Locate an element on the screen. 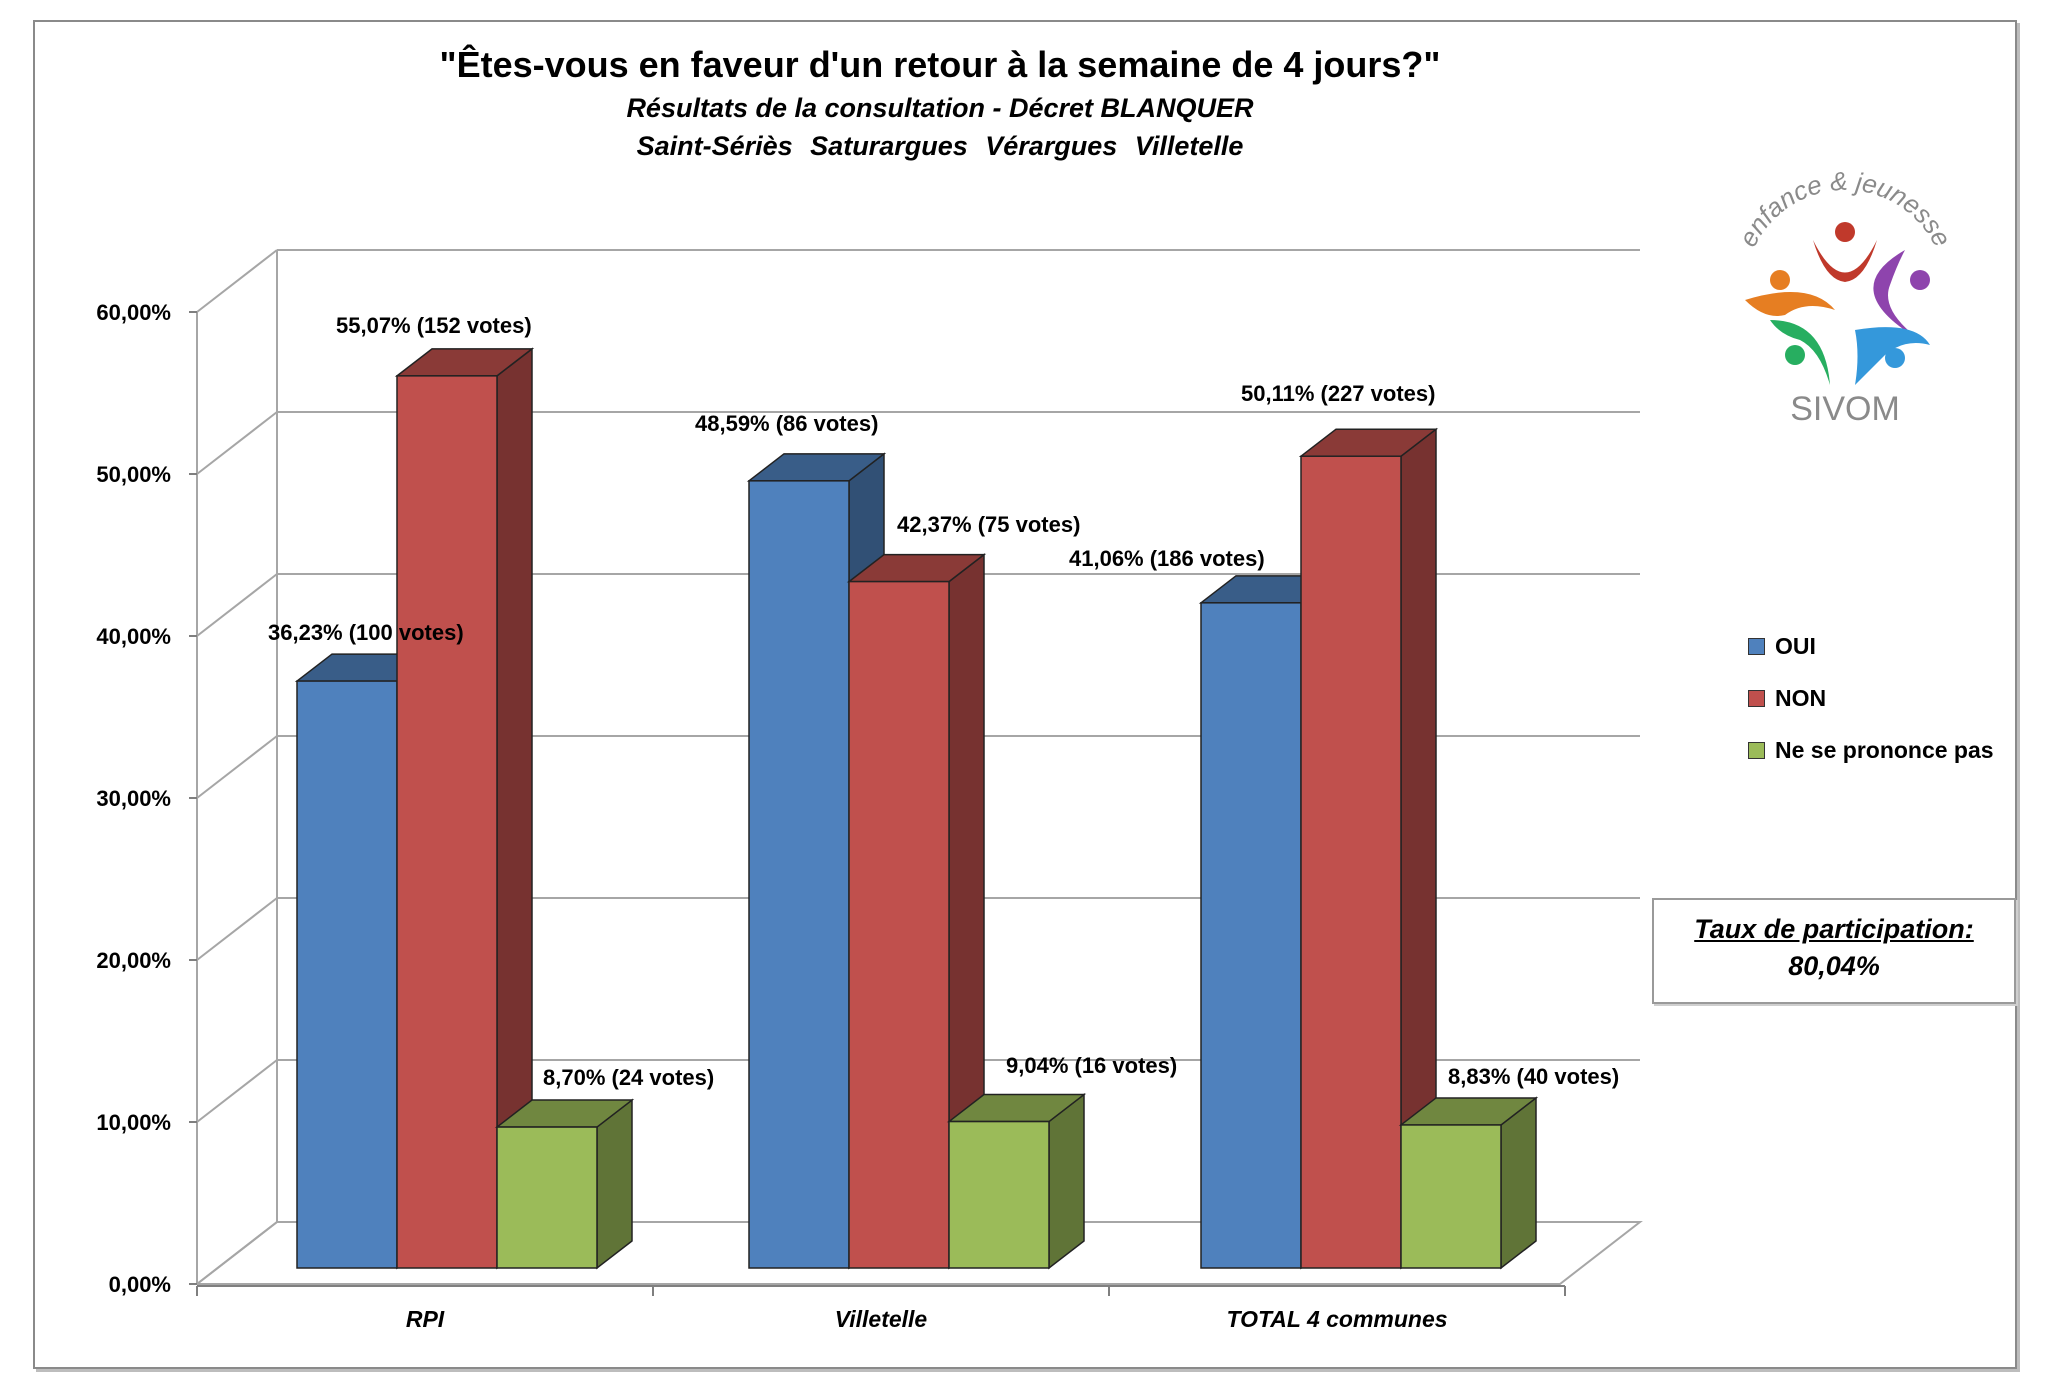 This screenshot has height=1376, width=2048. x-category-label: Villetelle is located at coordinates (881, 1319).